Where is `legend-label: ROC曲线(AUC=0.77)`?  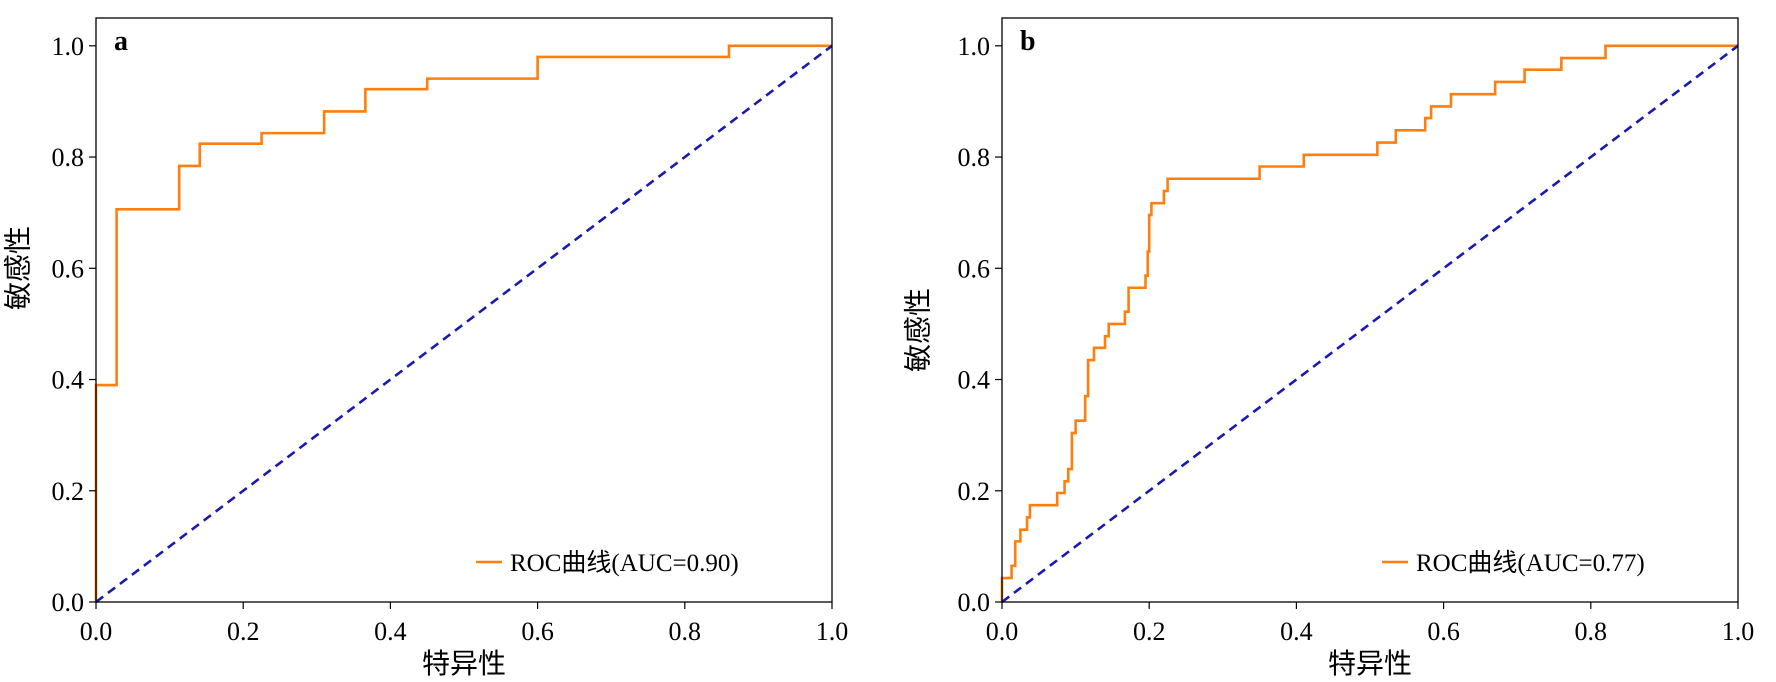
legend-label: ROC曲线(AUC=0.77) is located at coordinates (1530, 563).